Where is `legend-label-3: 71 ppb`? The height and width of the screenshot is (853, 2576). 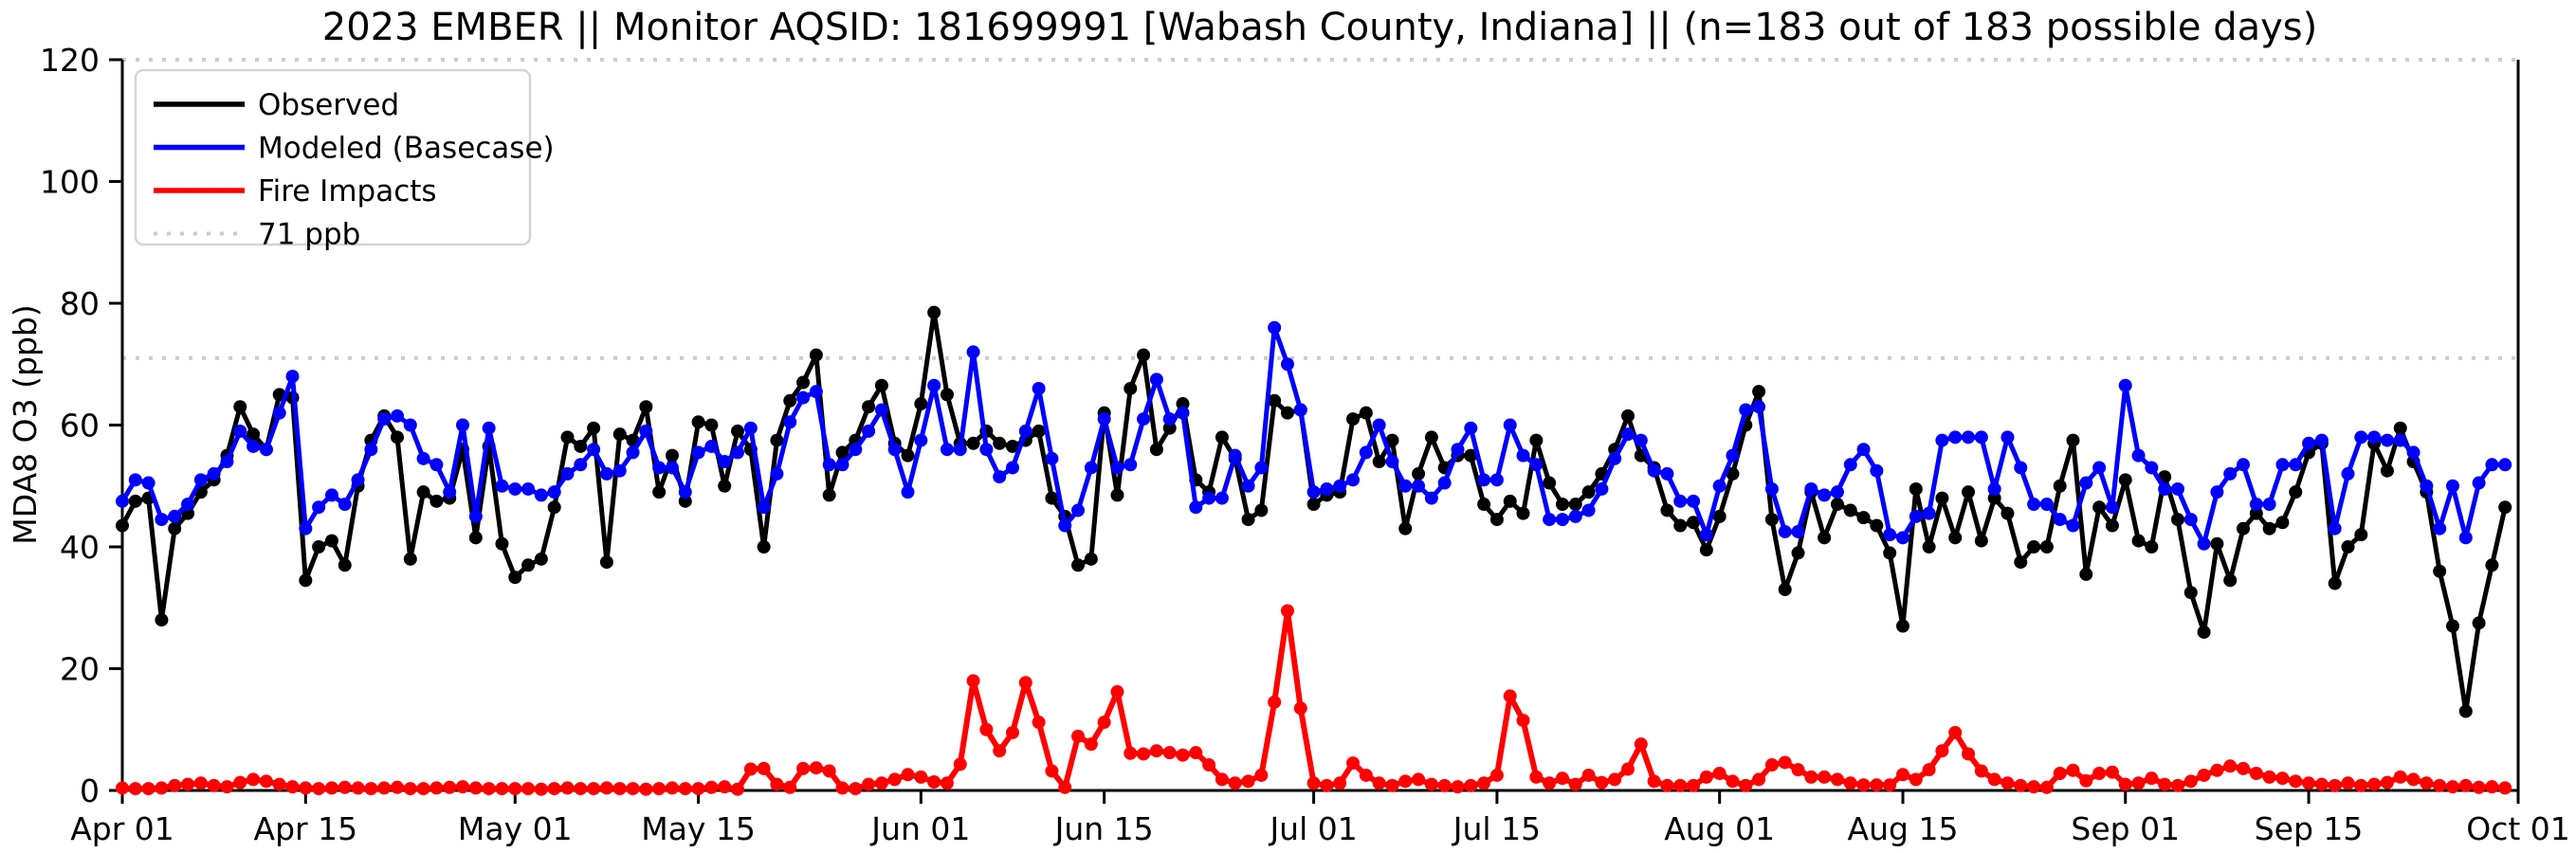 legend-label-3: 71 ppb is located at coordinates (309, 235).